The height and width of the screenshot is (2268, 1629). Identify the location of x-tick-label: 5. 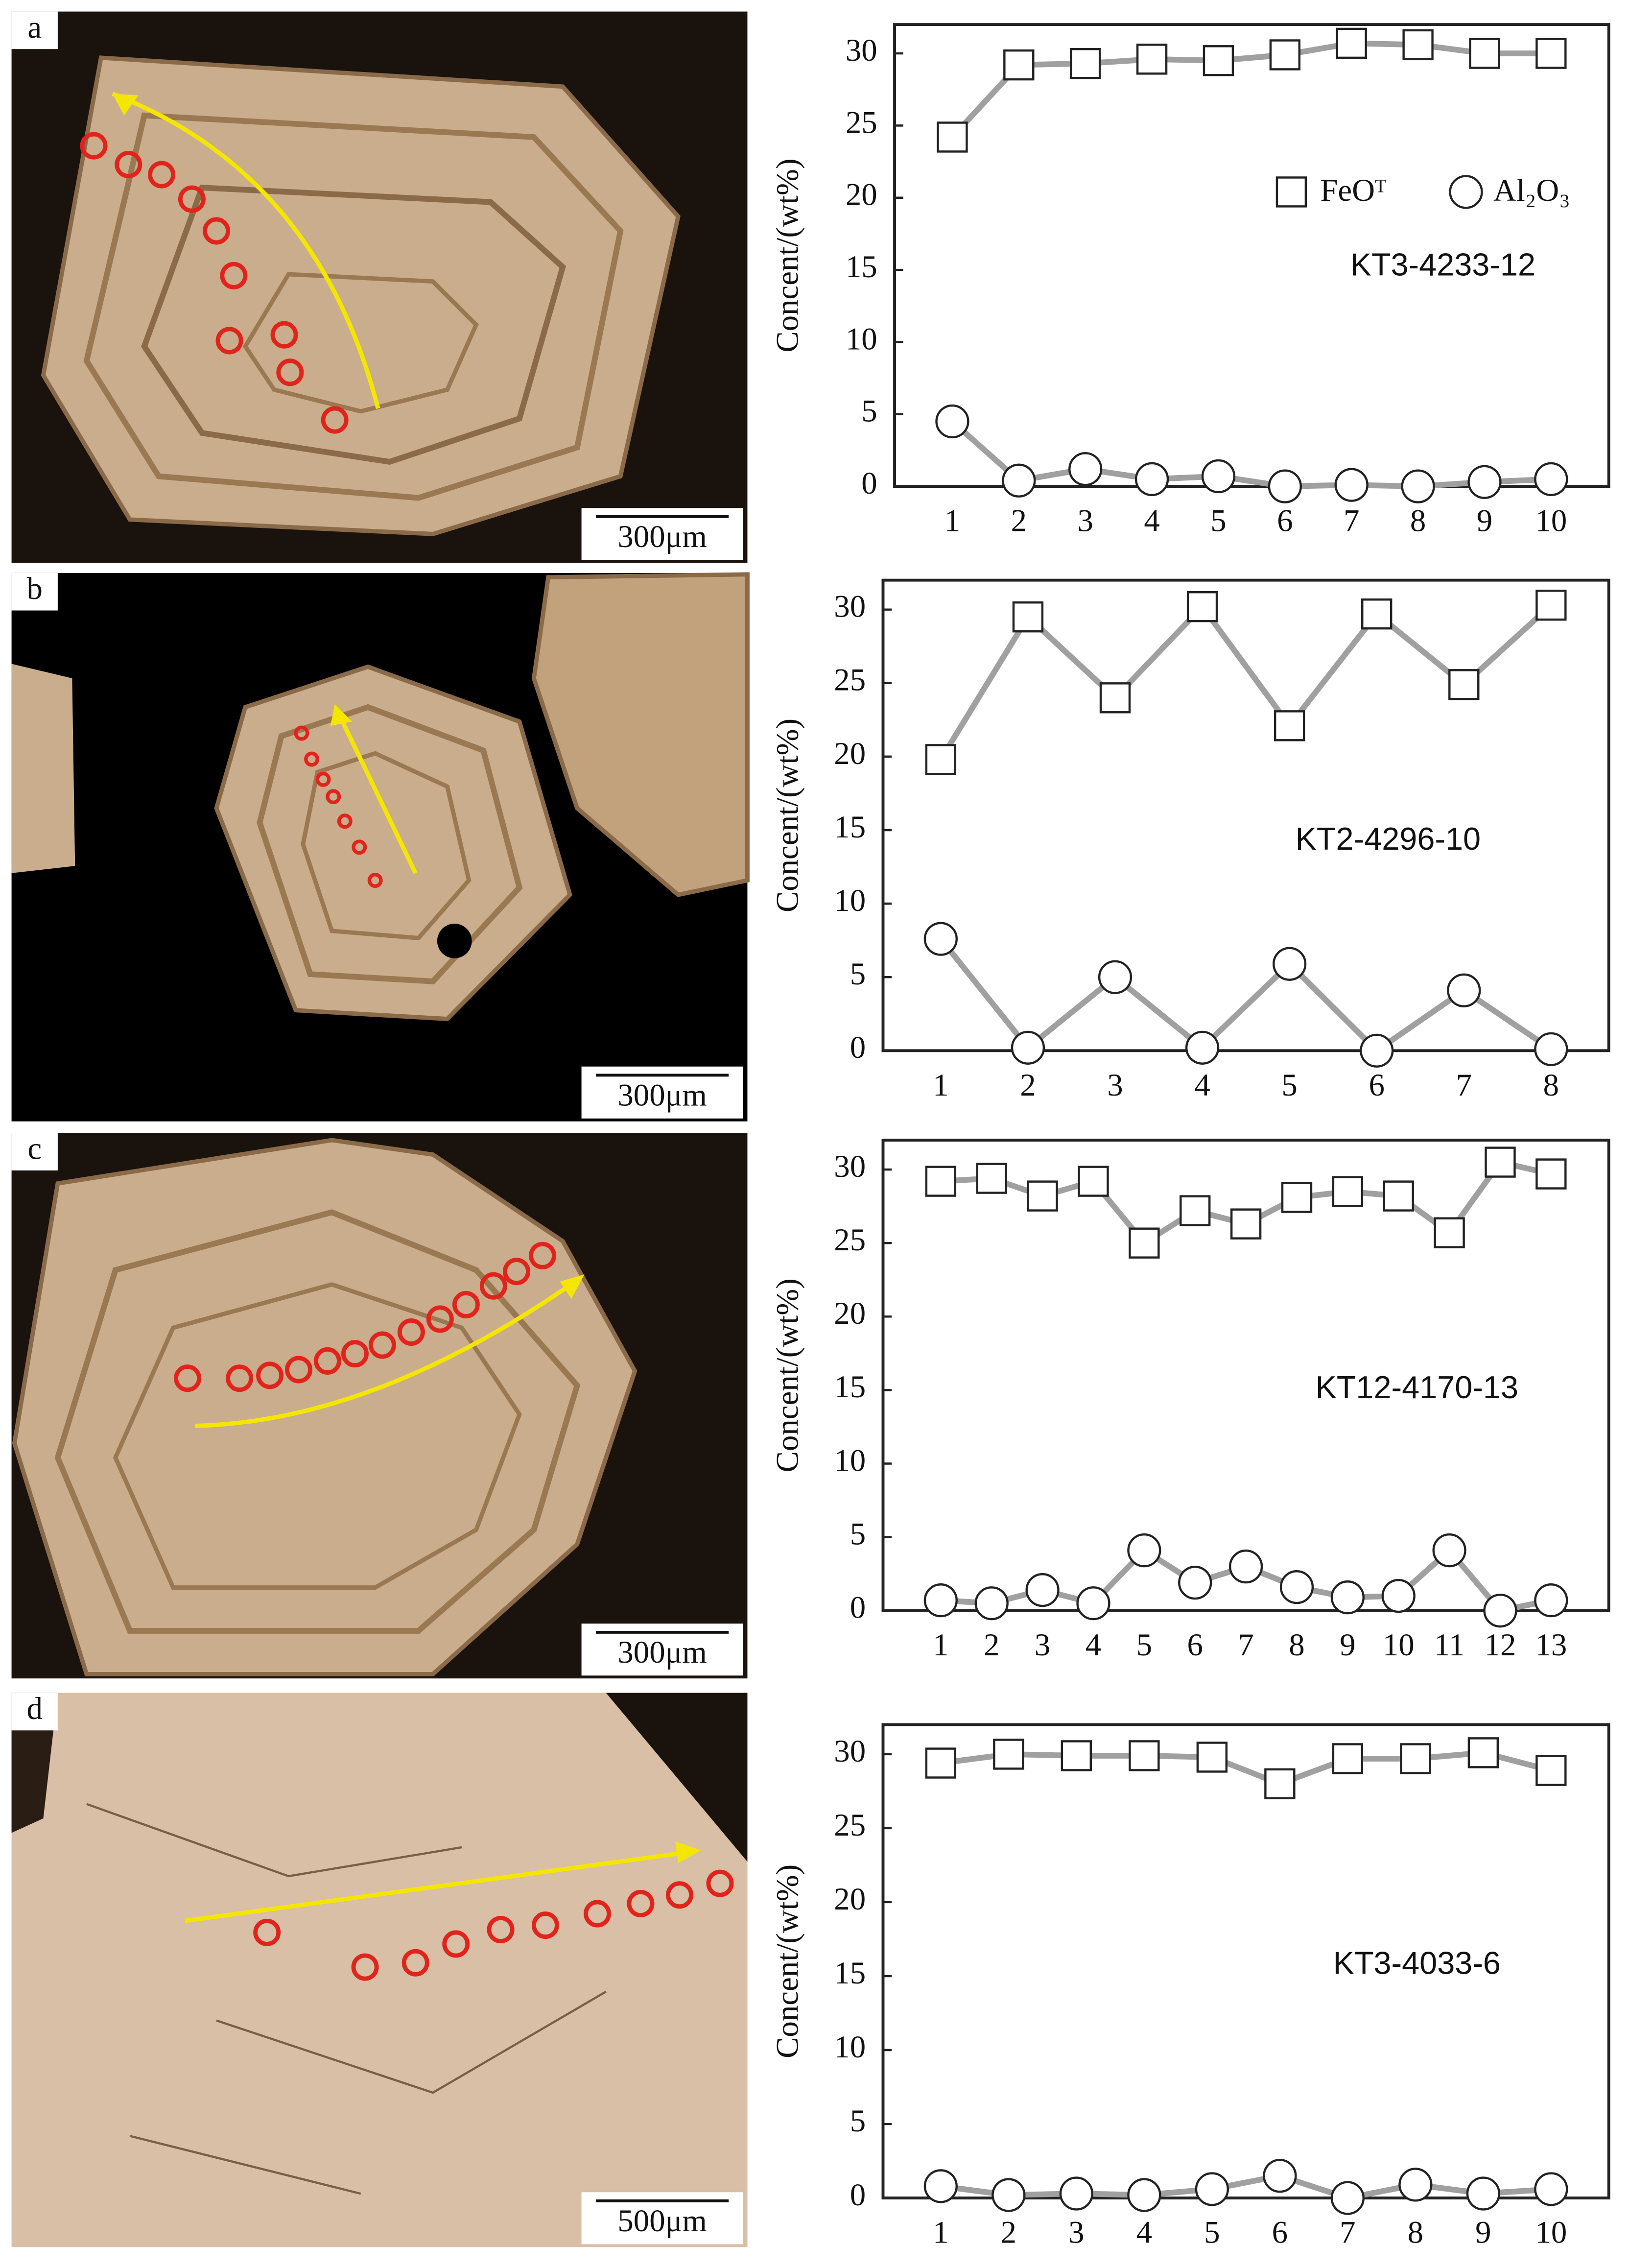
(1218, 521).